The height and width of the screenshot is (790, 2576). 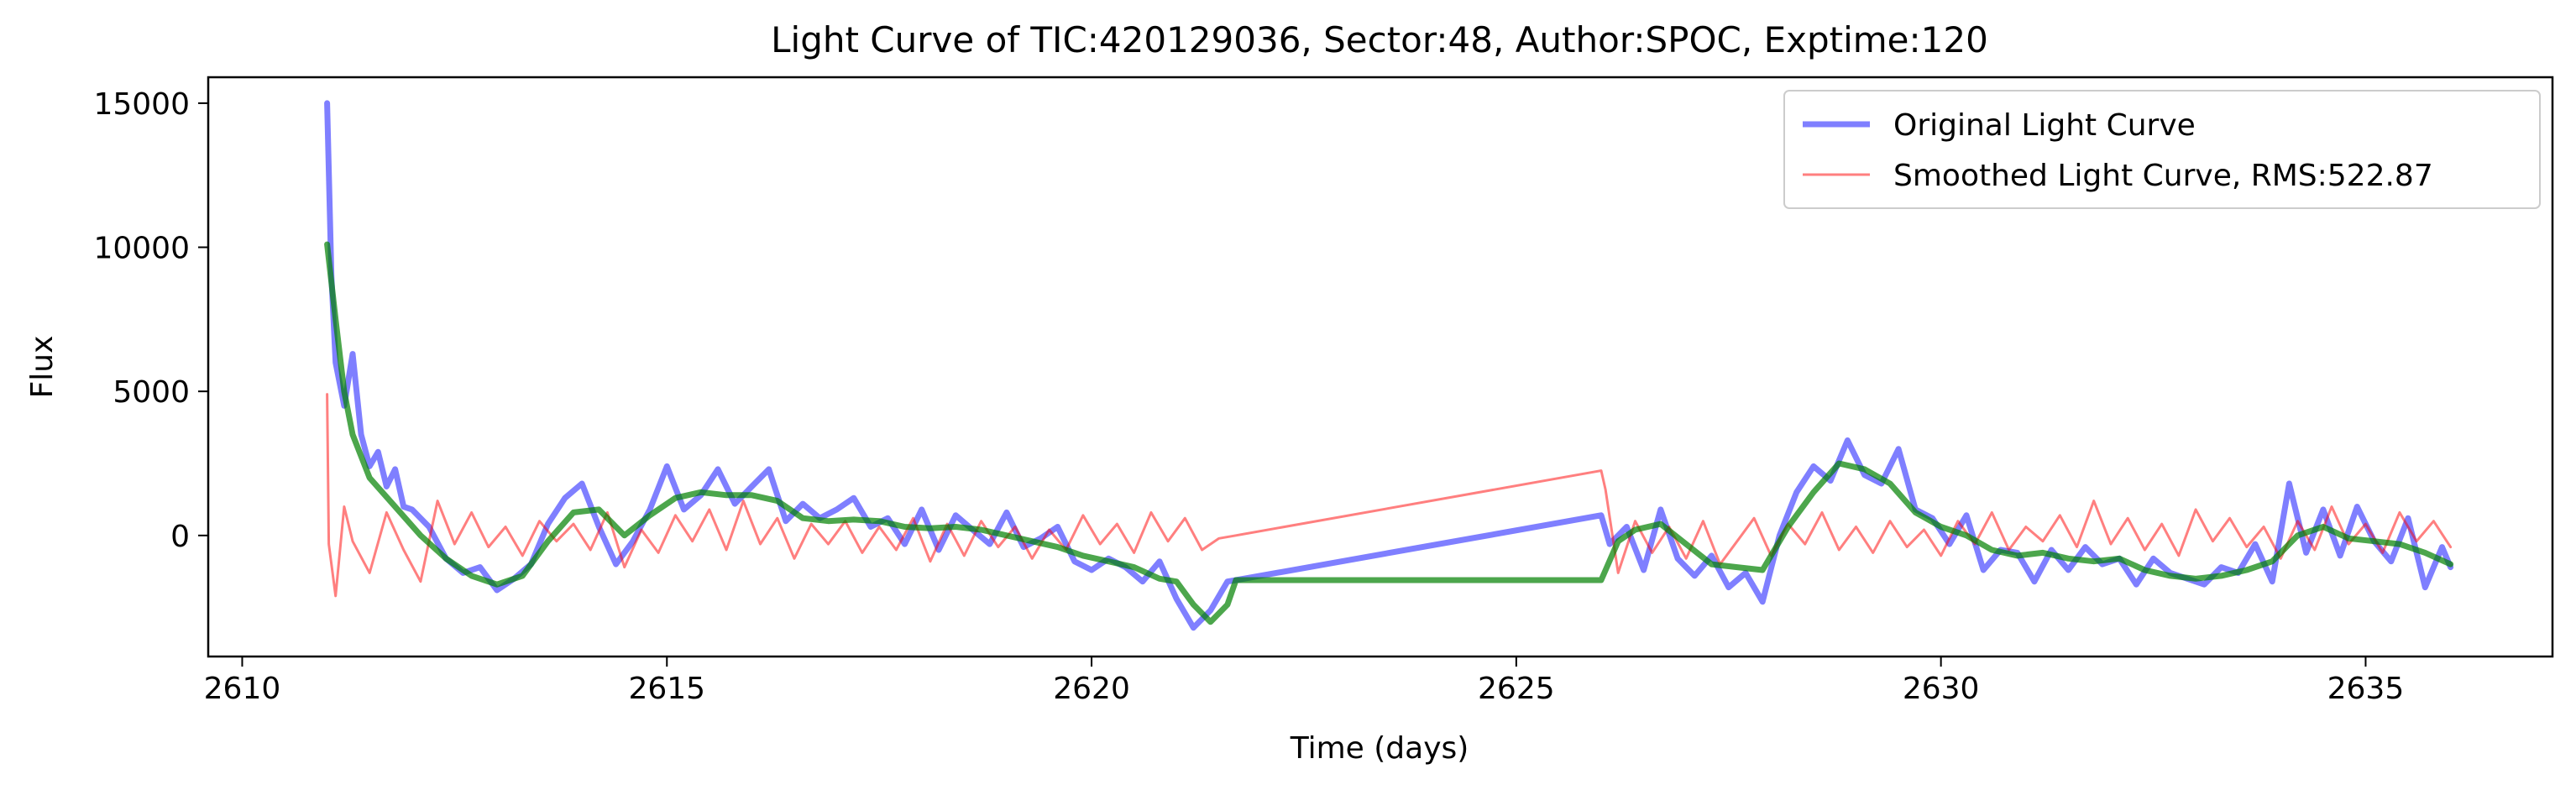 What do you see at coordinates (2045, 125) in the screenshot?
I see `legend-label-0: Original Light Curve` at bounding box center [2045, 125].